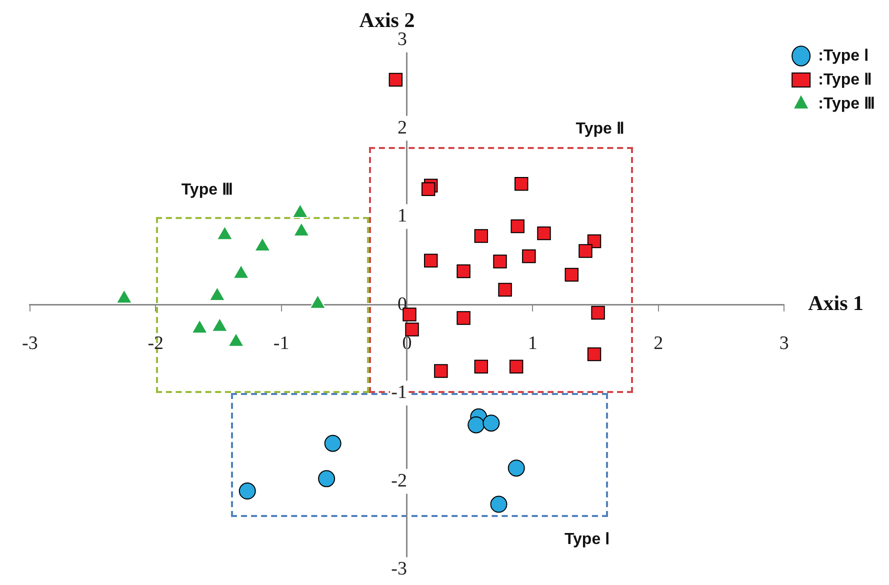 This screenshot has height=585, width=889. Describe the element at coordinates (847, 103) in the screenshot. I see `legend-label: :Type Ⅲ` at that location.